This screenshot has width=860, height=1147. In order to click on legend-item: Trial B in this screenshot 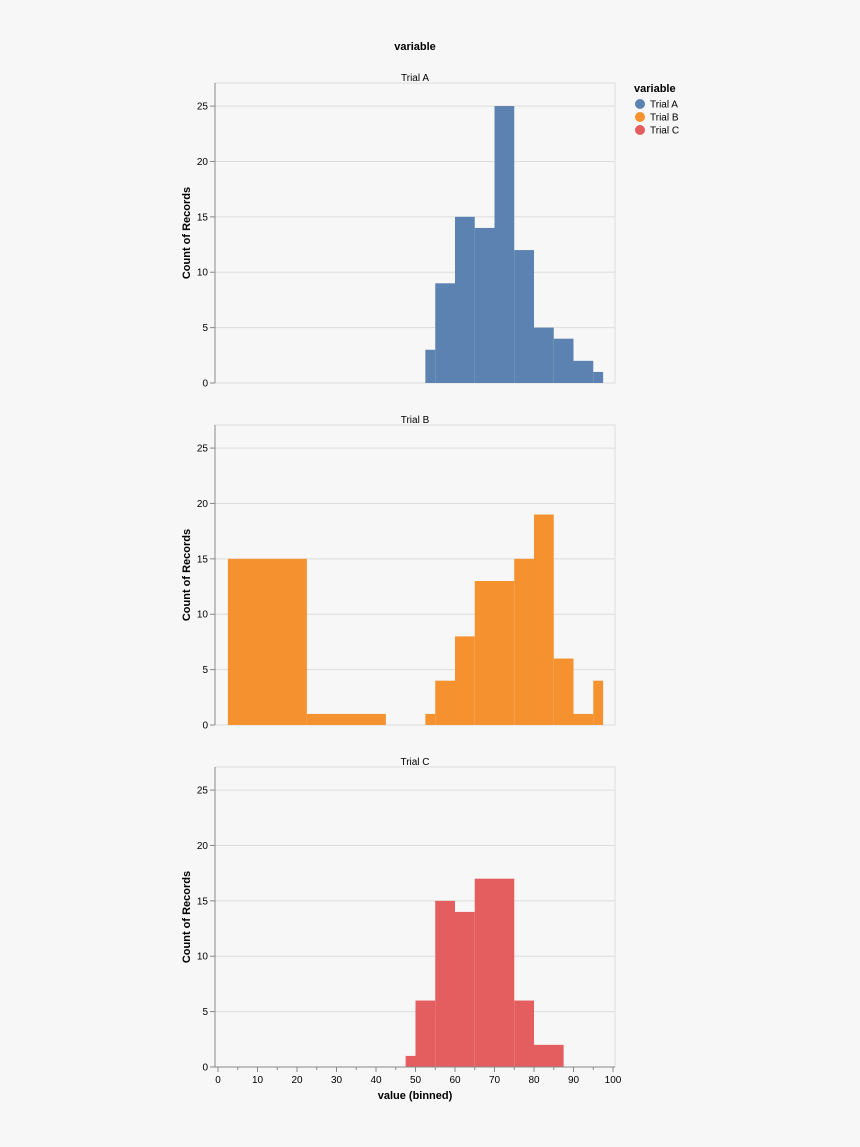, I will do `click(657, 118)`.